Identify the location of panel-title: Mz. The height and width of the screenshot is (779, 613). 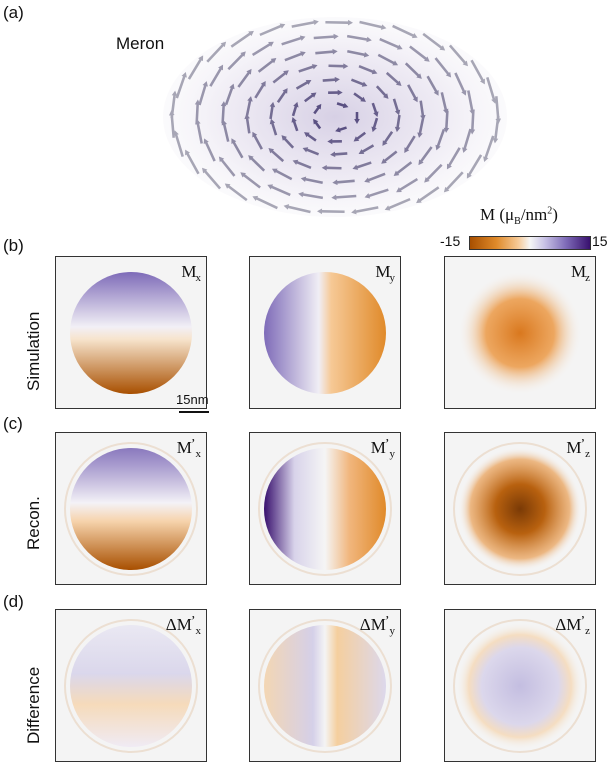
(580, 273).